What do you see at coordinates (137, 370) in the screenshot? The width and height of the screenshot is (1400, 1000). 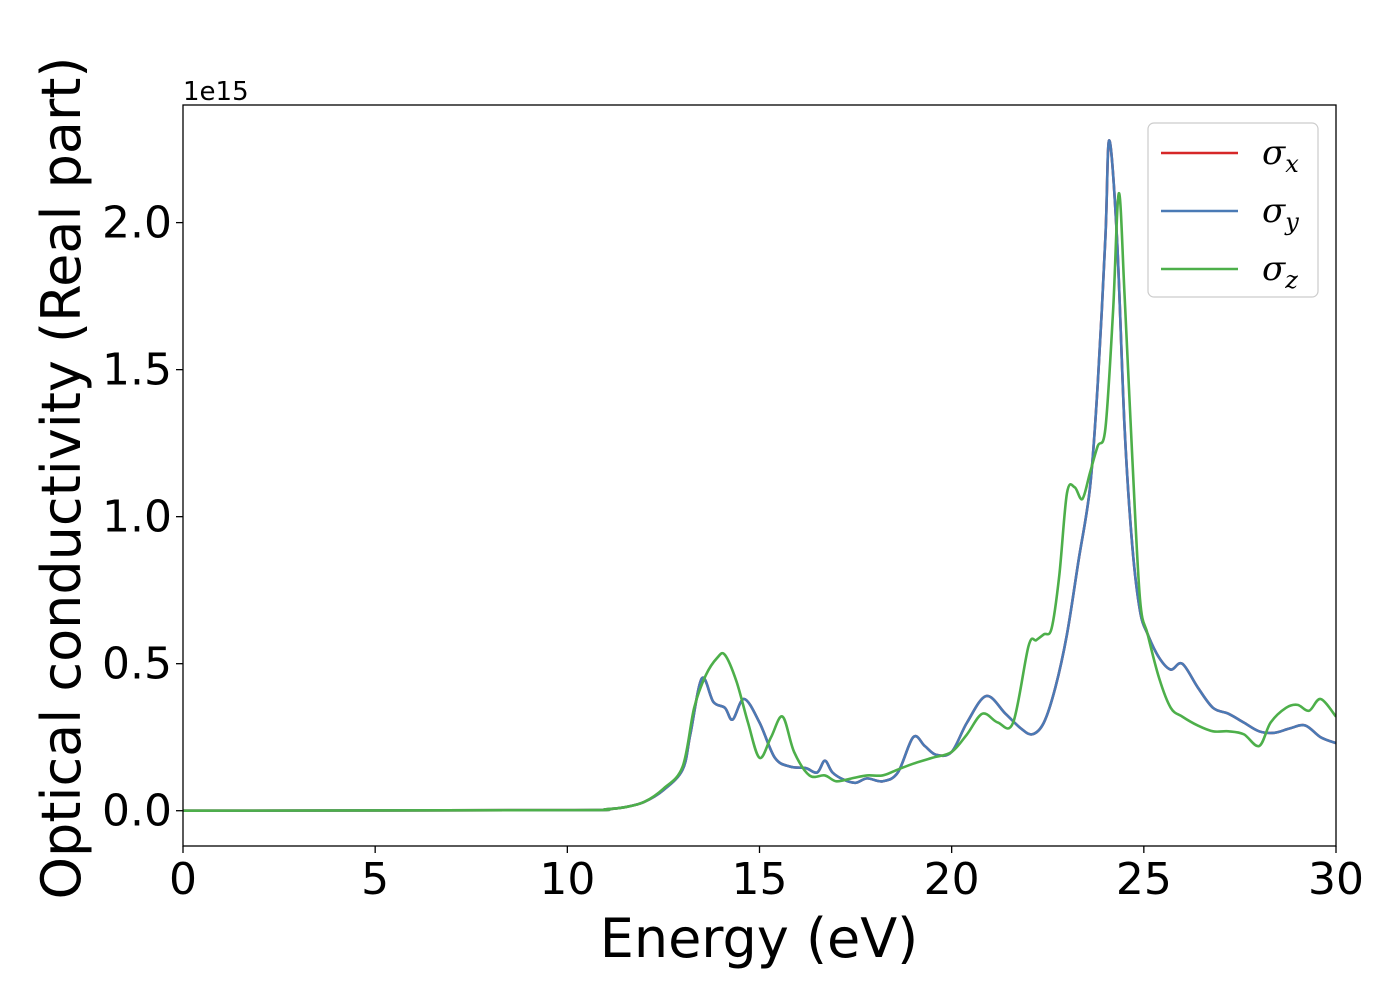 I see `y-tick-label: 1.5` at bounding box center [137, 370].